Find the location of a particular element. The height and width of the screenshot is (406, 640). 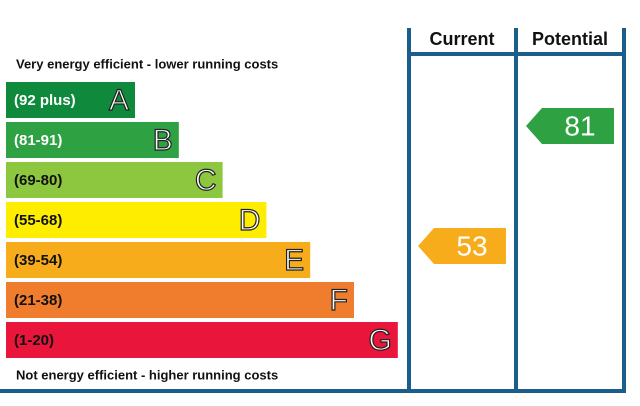

band-letter: F is located at coordinates (339, 300).